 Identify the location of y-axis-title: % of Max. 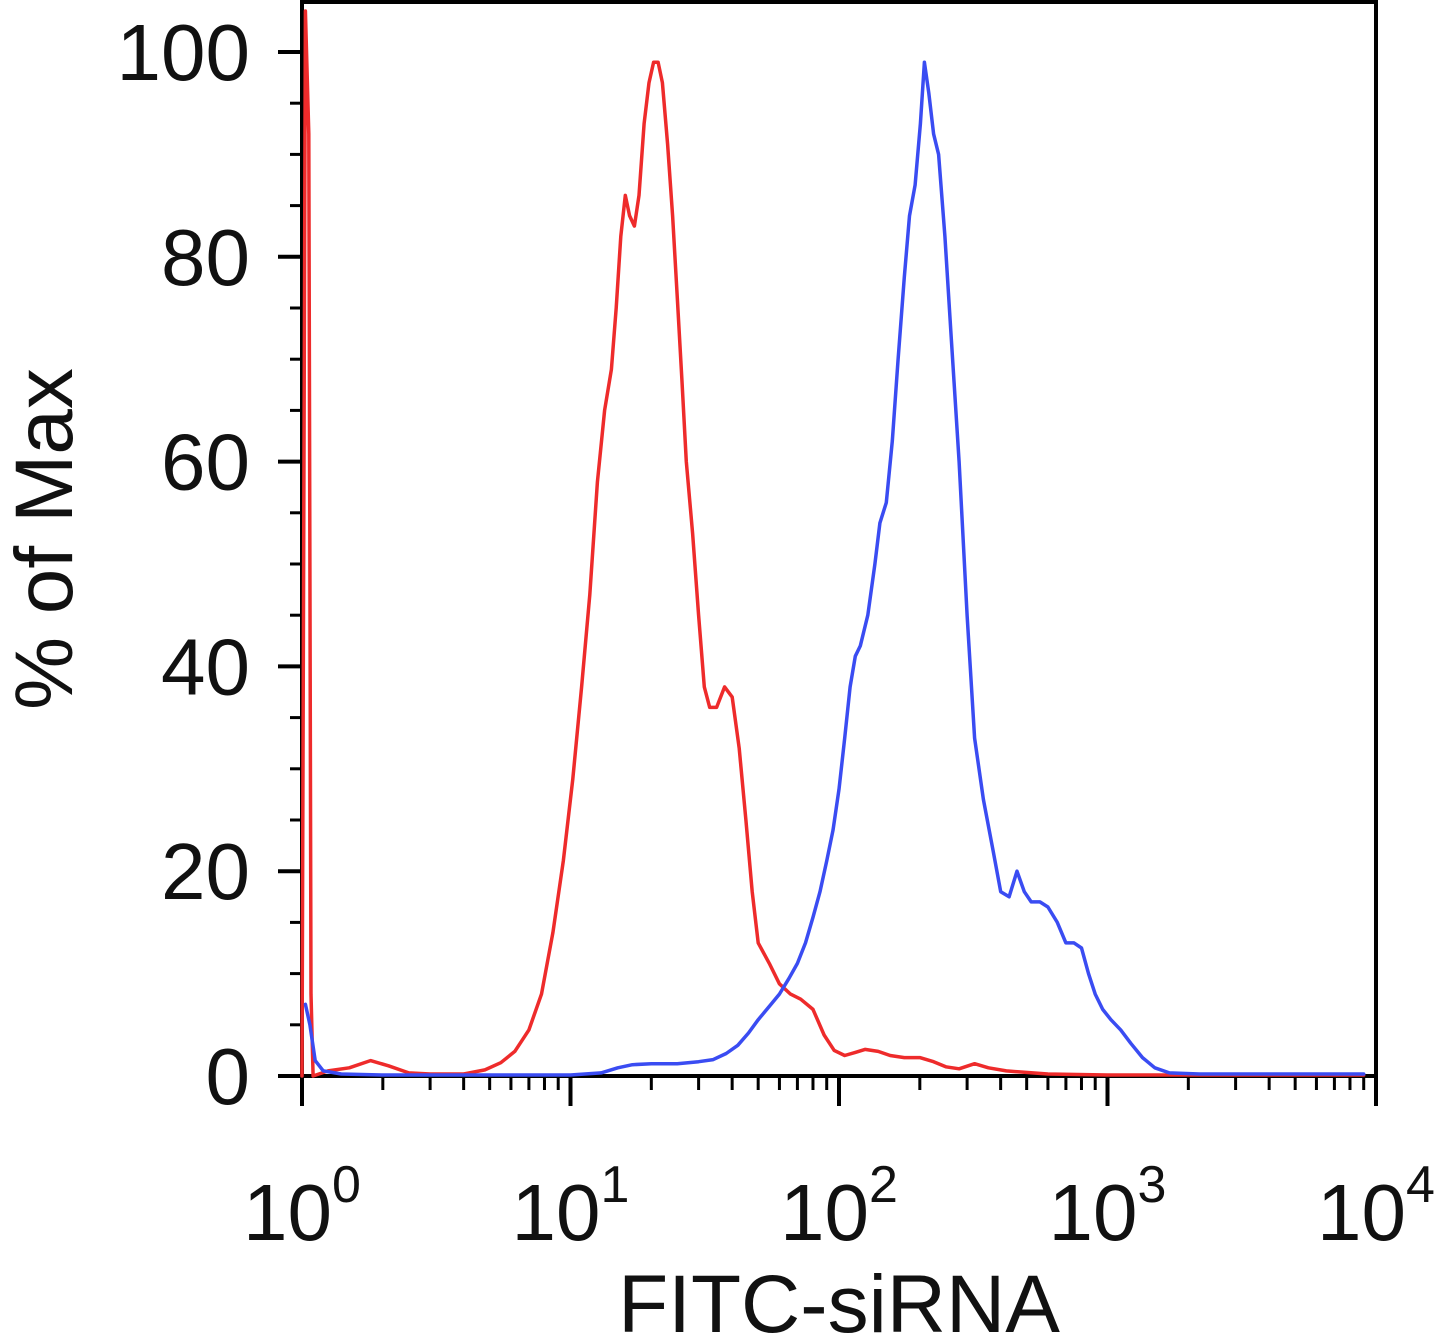
(45, 539).